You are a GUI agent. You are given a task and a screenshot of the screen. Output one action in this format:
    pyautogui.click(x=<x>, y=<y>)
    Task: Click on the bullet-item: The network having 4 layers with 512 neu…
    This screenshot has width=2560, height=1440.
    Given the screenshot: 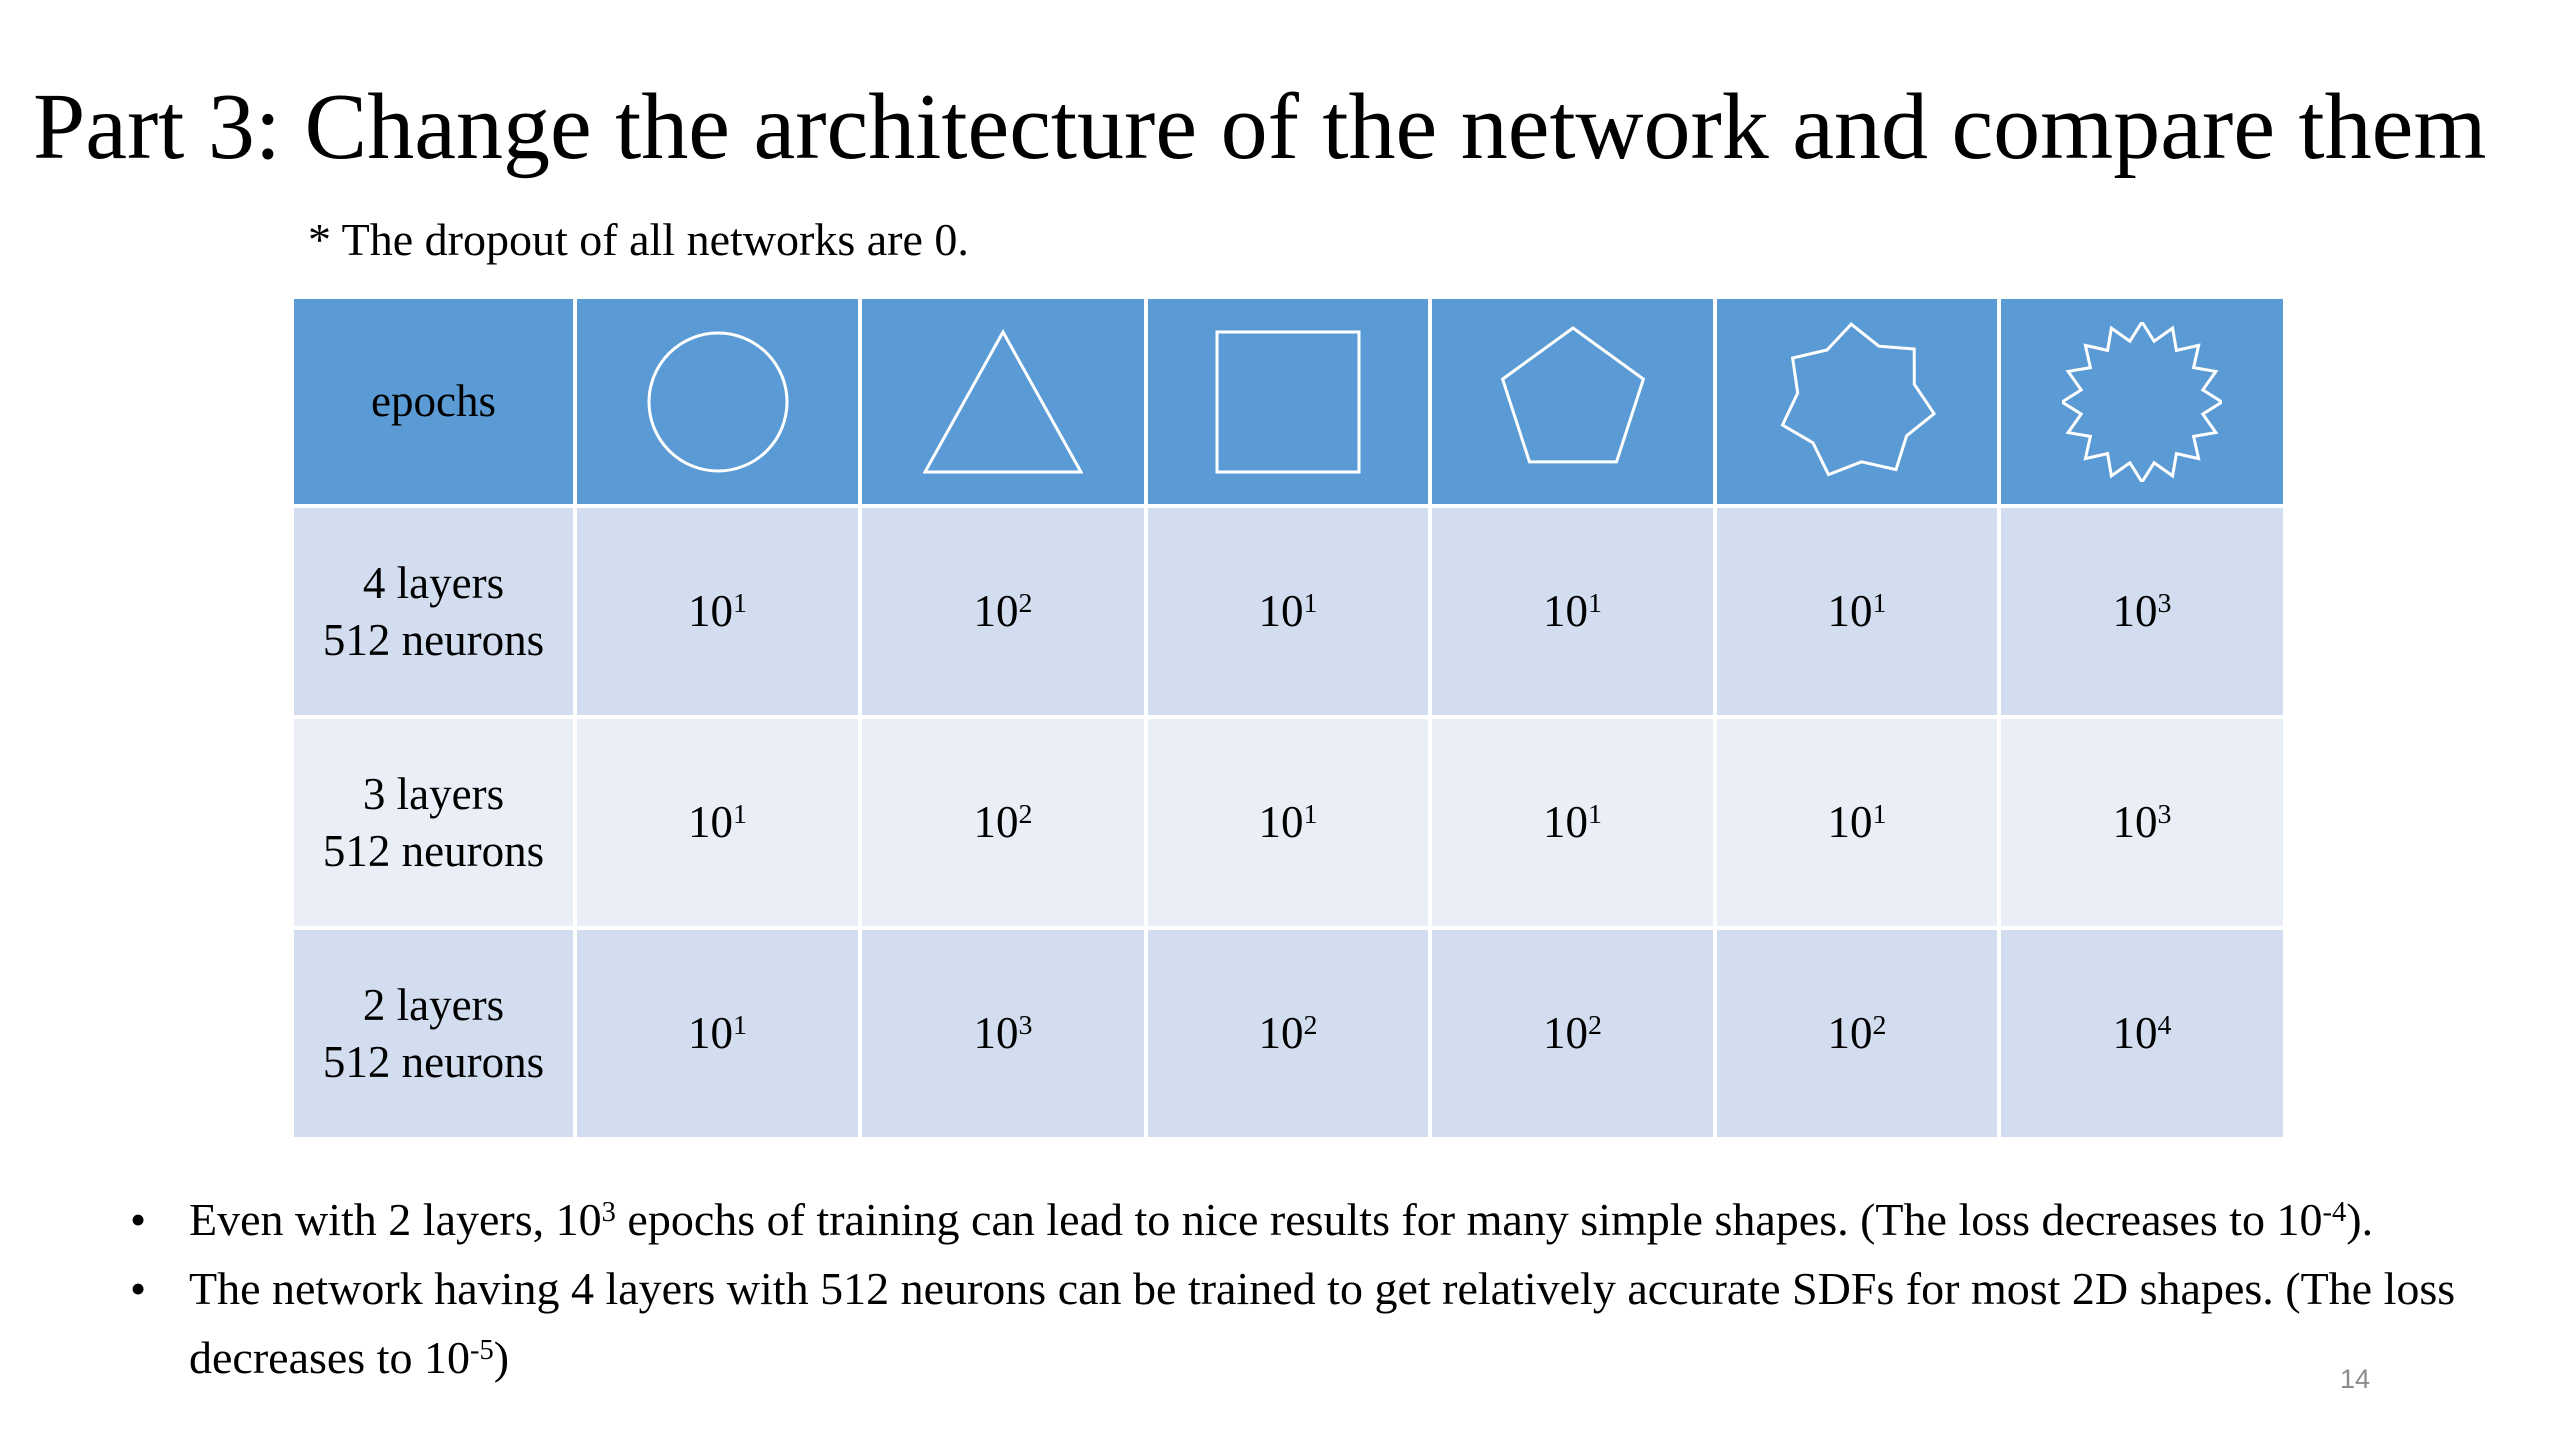 What is the action you would take?
    pyautogui.click(x=1310, y=1323)
    